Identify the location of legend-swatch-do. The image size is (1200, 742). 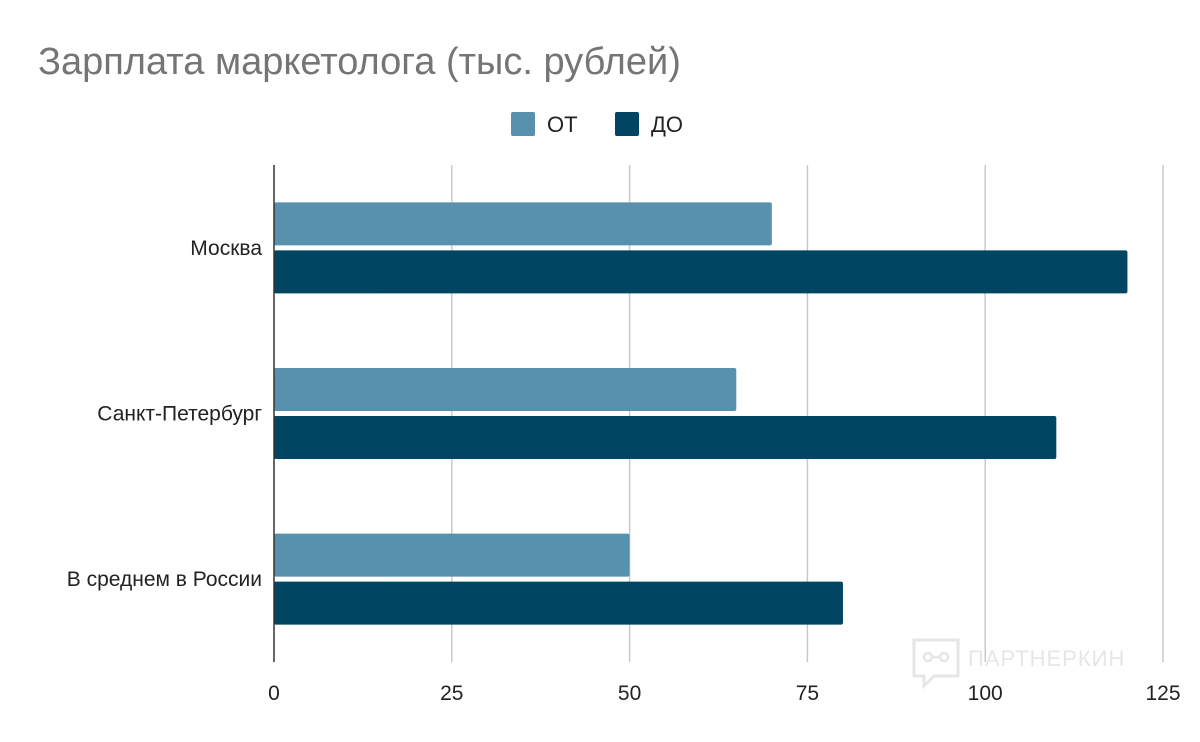
(627, 124).